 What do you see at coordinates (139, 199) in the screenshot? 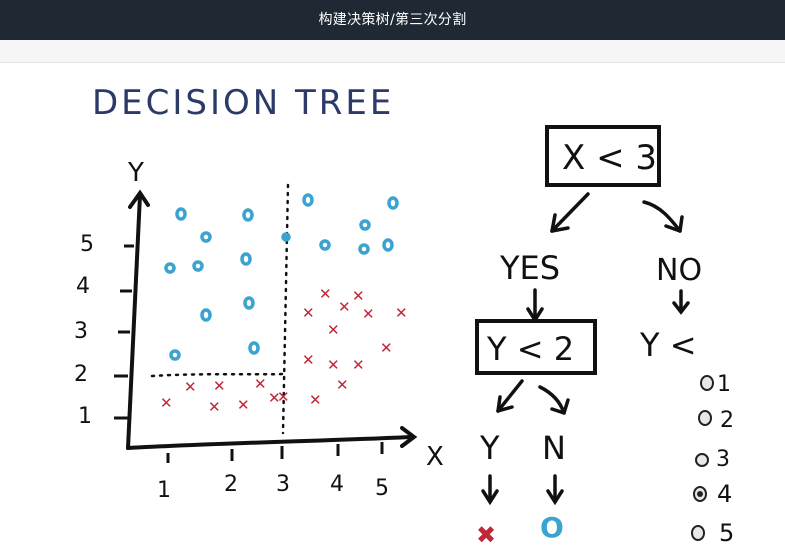
I see `y-axis-arrow` at bounding box center [139, 199].